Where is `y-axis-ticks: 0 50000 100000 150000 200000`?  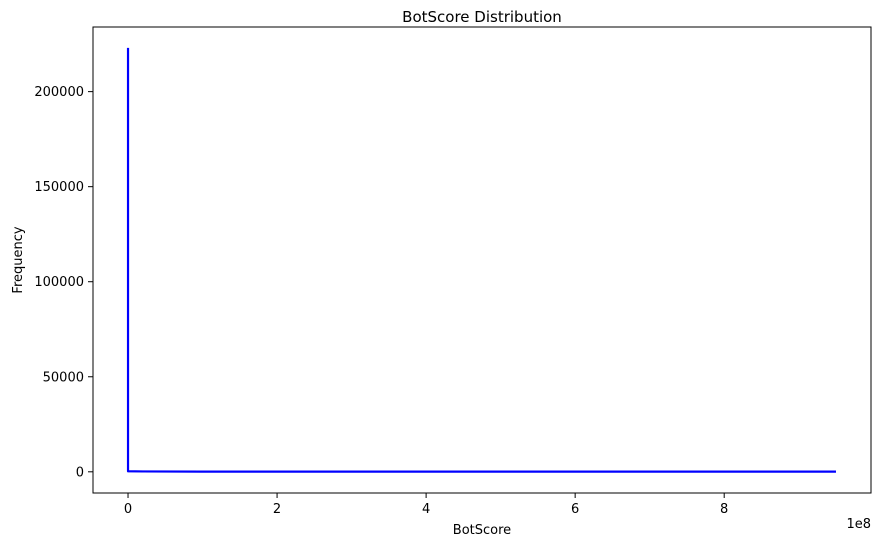
y-axis-ticks: 0 50000 100000 150000 200000 is located at coordinates (63, 282).